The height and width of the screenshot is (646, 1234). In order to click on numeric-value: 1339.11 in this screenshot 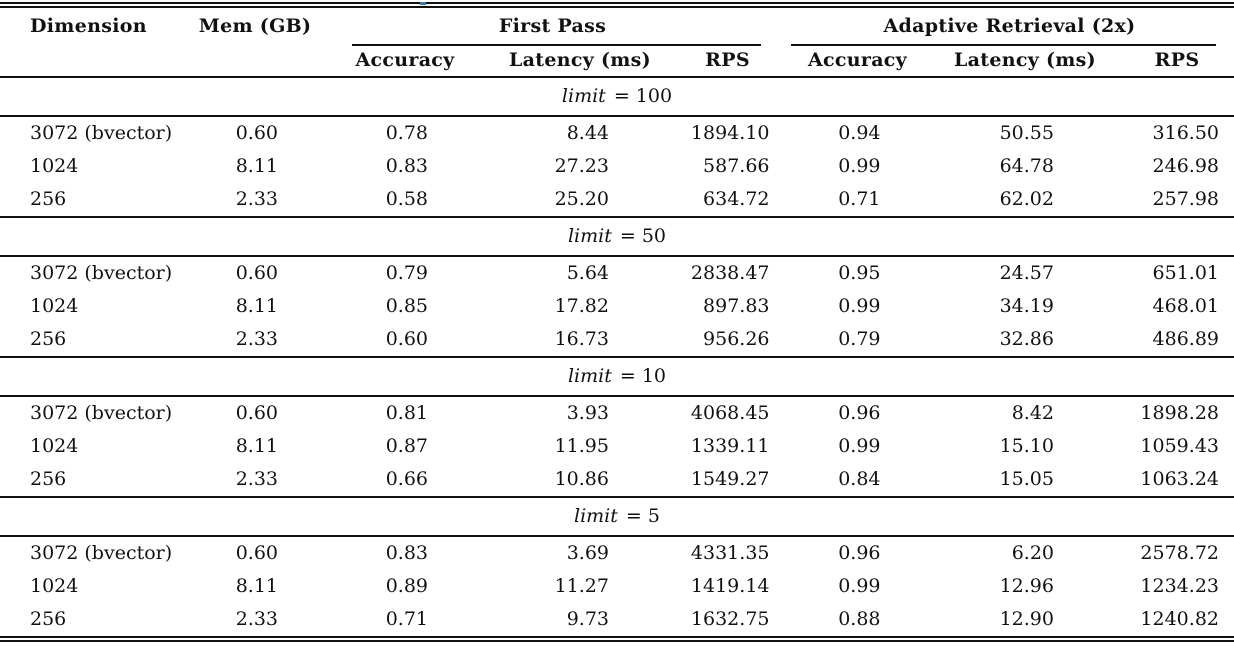, I will do `click(730, 445)`.